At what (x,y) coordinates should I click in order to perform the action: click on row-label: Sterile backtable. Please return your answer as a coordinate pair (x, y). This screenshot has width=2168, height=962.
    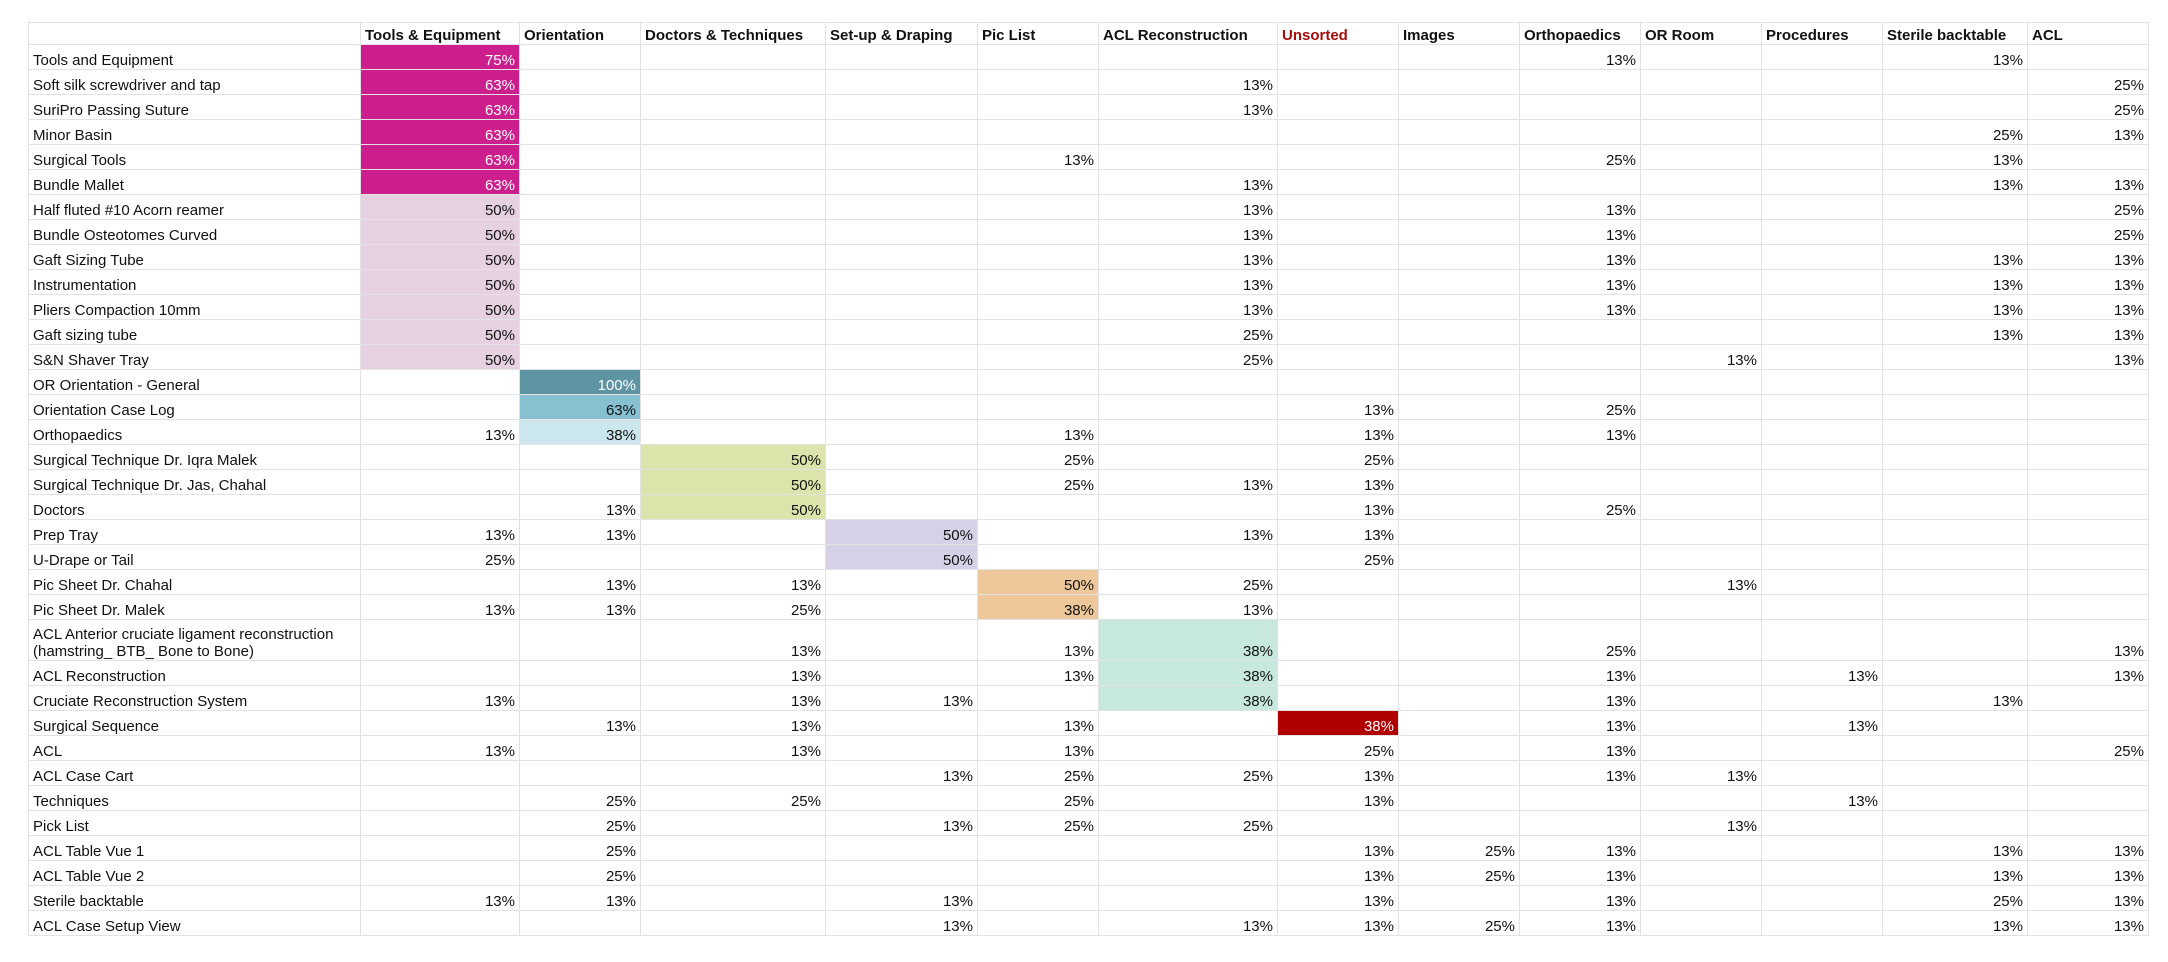
    Looking at the image, I should click on (194, 898).